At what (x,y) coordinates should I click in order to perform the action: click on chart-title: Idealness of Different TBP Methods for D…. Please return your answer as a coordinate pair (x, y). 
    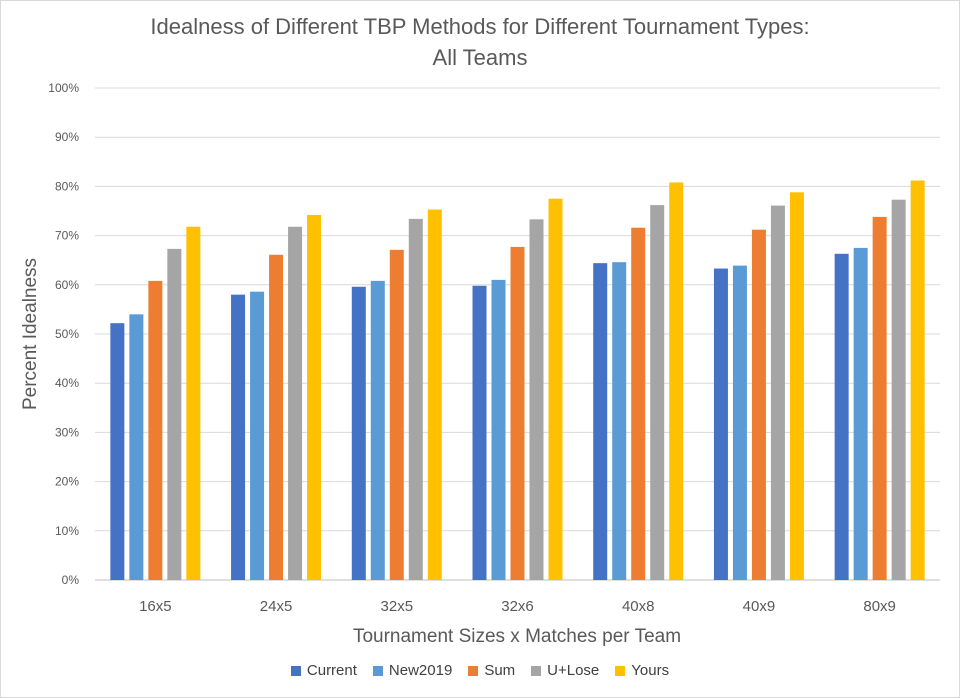
    Looking at the image, I should click on (480, 26).